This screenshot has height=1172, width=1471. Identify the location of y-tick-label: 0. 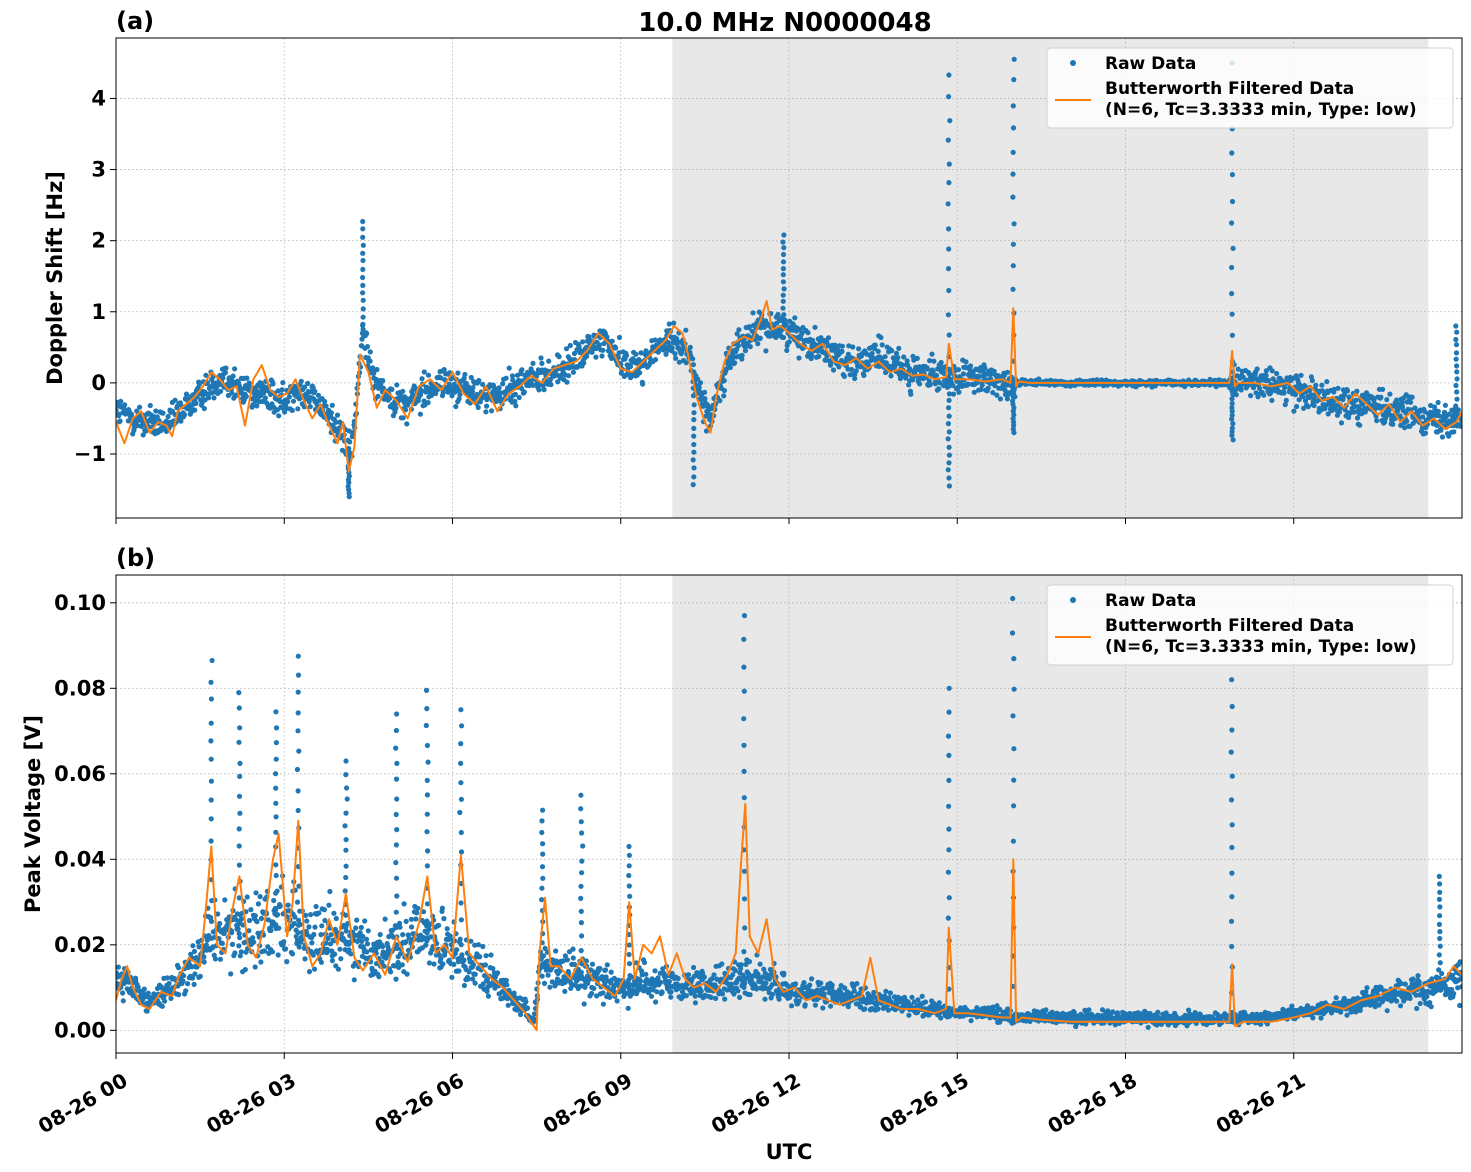
(98, 383).